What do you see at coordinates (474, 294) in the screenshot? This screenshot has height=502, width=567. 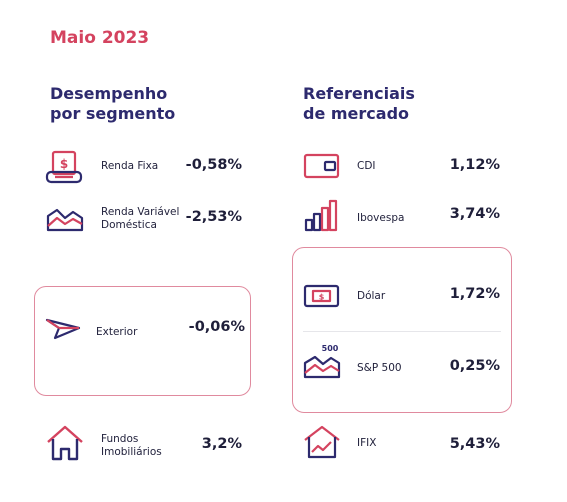 I see `benchmark-value-dolar: 1,72%` at bounding box center [474, 294].